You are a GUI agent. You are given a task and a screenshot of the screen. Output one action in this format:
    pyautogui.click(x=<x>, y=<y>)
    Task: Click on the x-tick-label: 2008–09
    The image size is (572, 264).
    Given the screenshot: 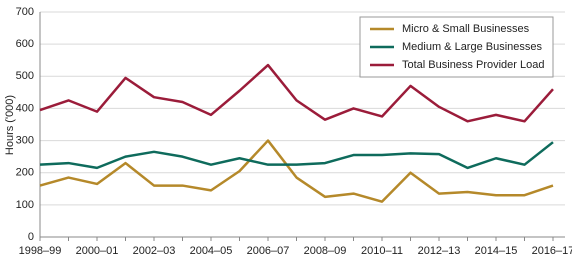 What is the action you would take?
    pyautogui.click(x=325, y=251)
    